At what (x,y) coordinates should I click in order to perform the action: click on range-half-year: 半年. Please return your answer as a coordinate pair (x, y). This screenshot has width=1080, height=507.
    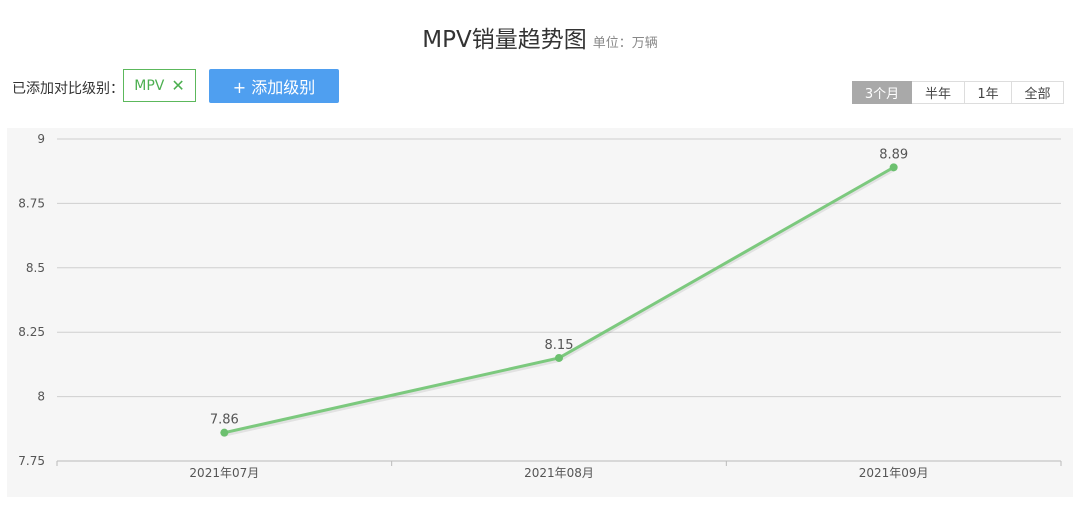
    Looking at the image, I should click on (938, 92).